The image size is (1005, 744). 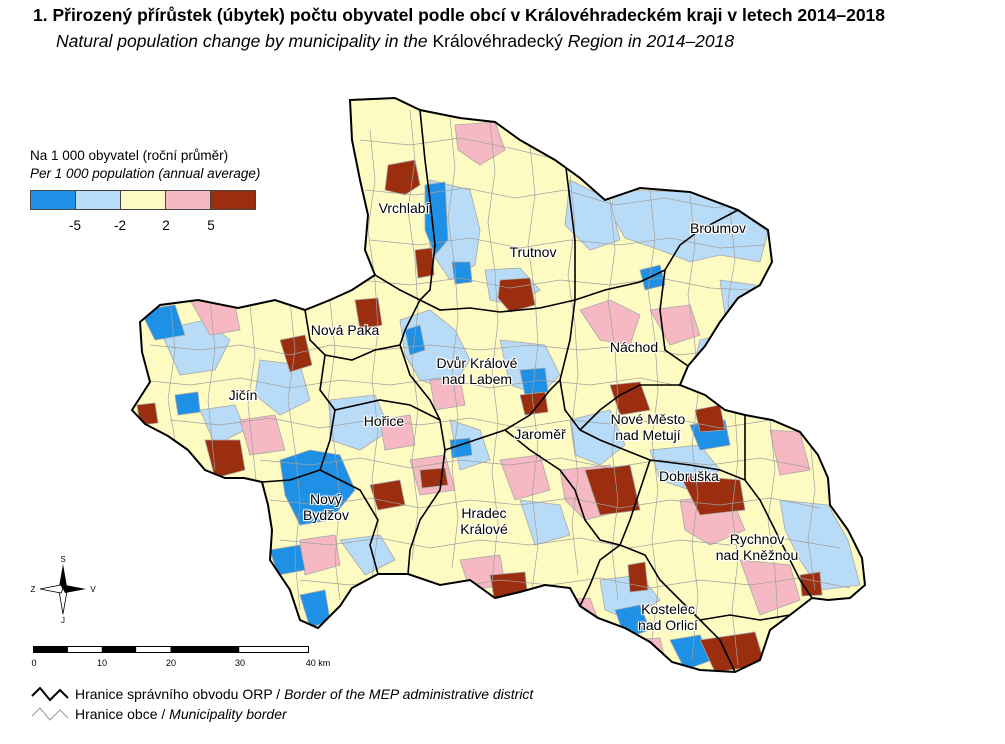 I want to click on town-name: Náchod, so click(x=634, y=347).